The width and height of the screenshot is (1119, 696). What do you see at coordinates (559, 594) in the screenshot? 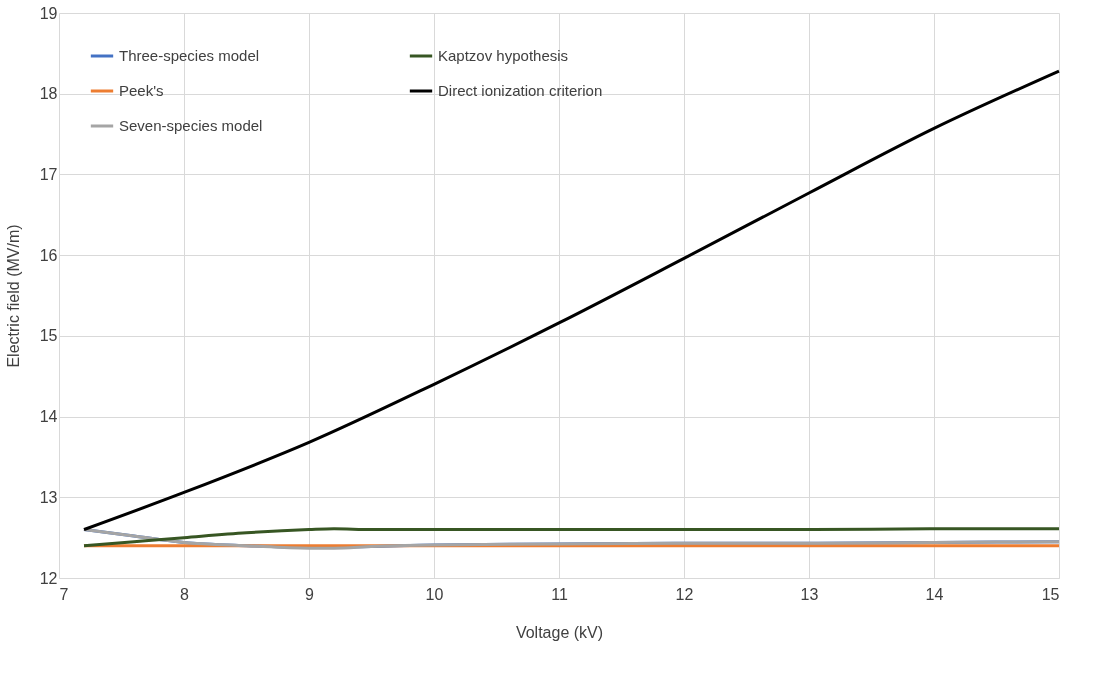
I see `x-tick-label: 11` at bounding box center [559, 594].